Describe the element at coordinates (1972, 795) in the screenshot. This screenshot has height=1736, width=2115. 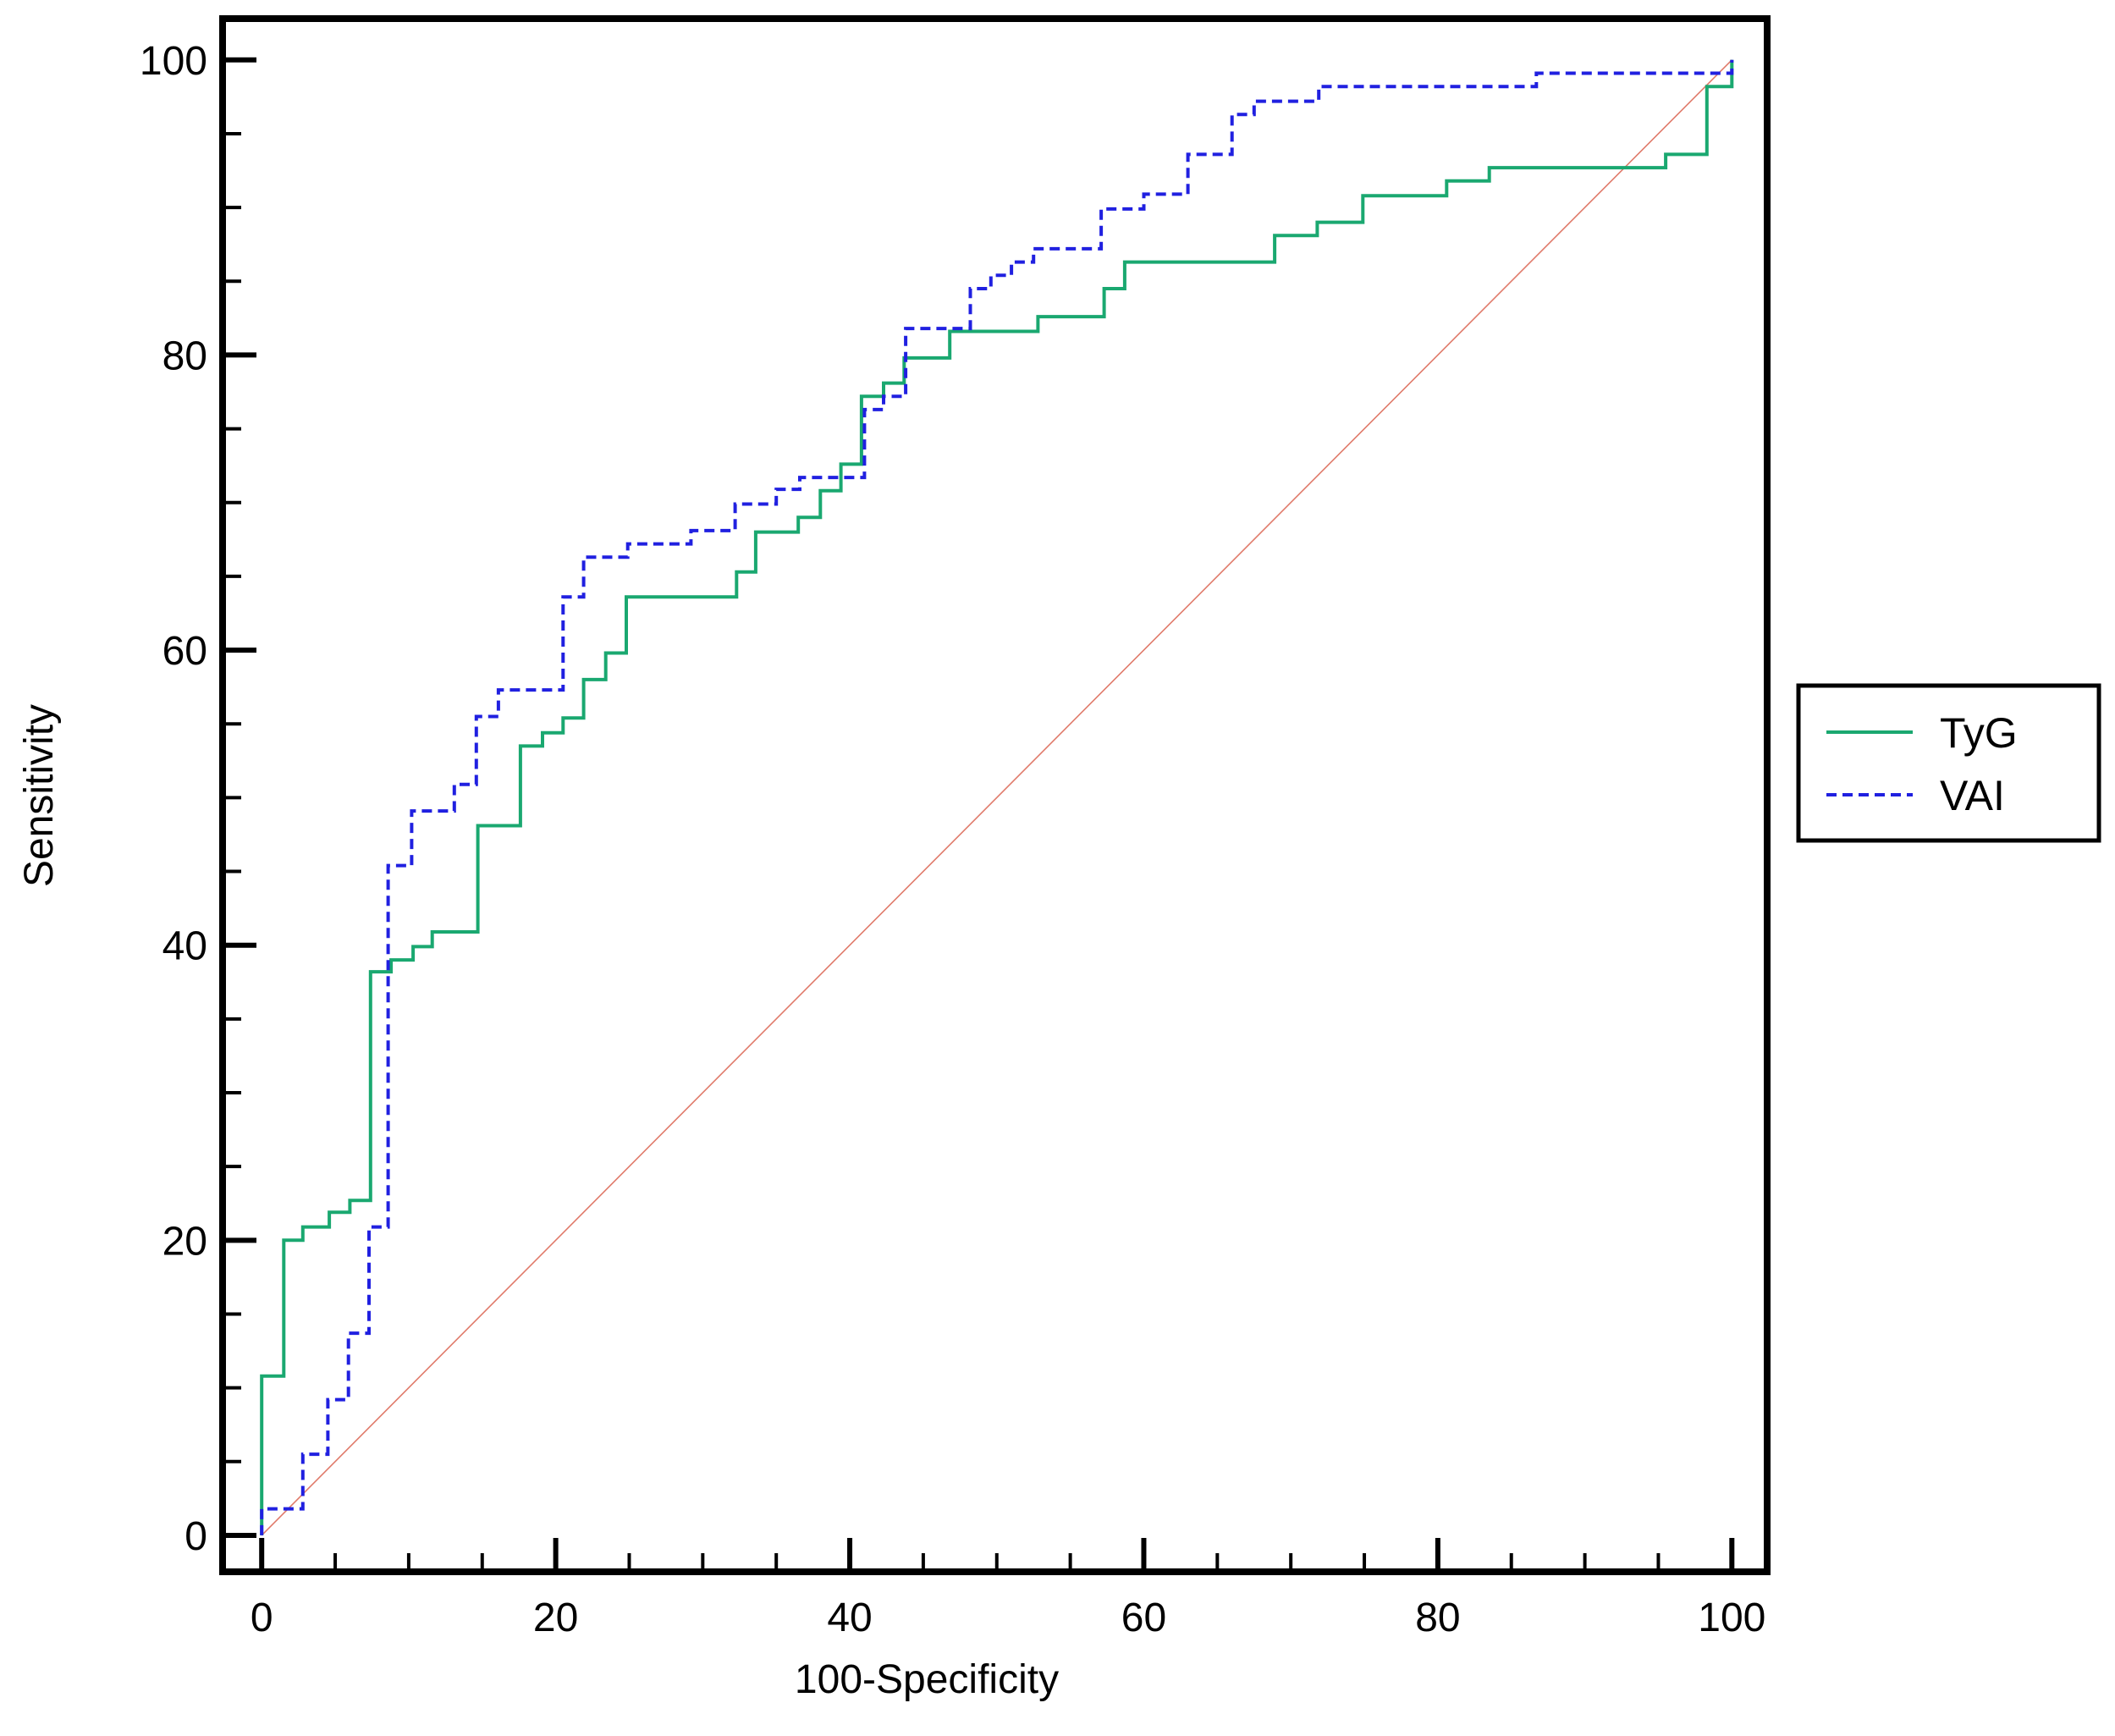
I see `legend-label: VAI` at that location.